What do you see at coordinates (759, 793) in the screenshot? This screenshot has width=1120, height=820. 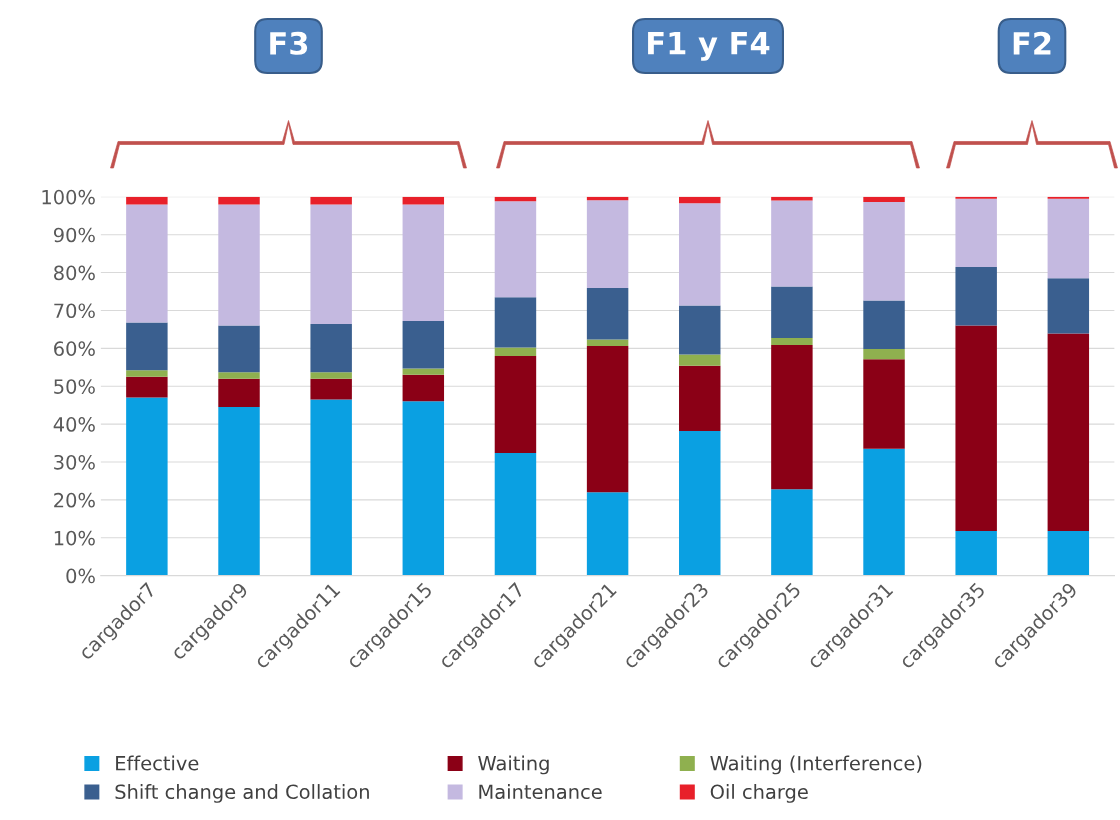 I see `legend-label: Oil charge` at bounding box center [759, 793].